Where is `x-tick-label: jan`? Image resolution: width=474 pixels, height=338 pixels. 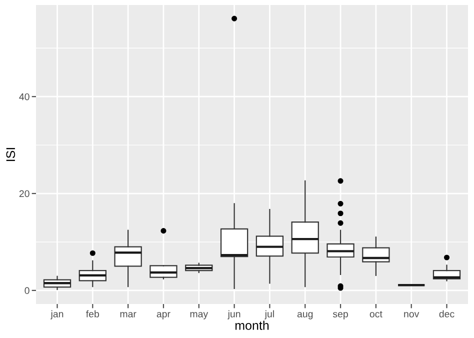 x-tick-label: jan is located at coordinates (57, 315).